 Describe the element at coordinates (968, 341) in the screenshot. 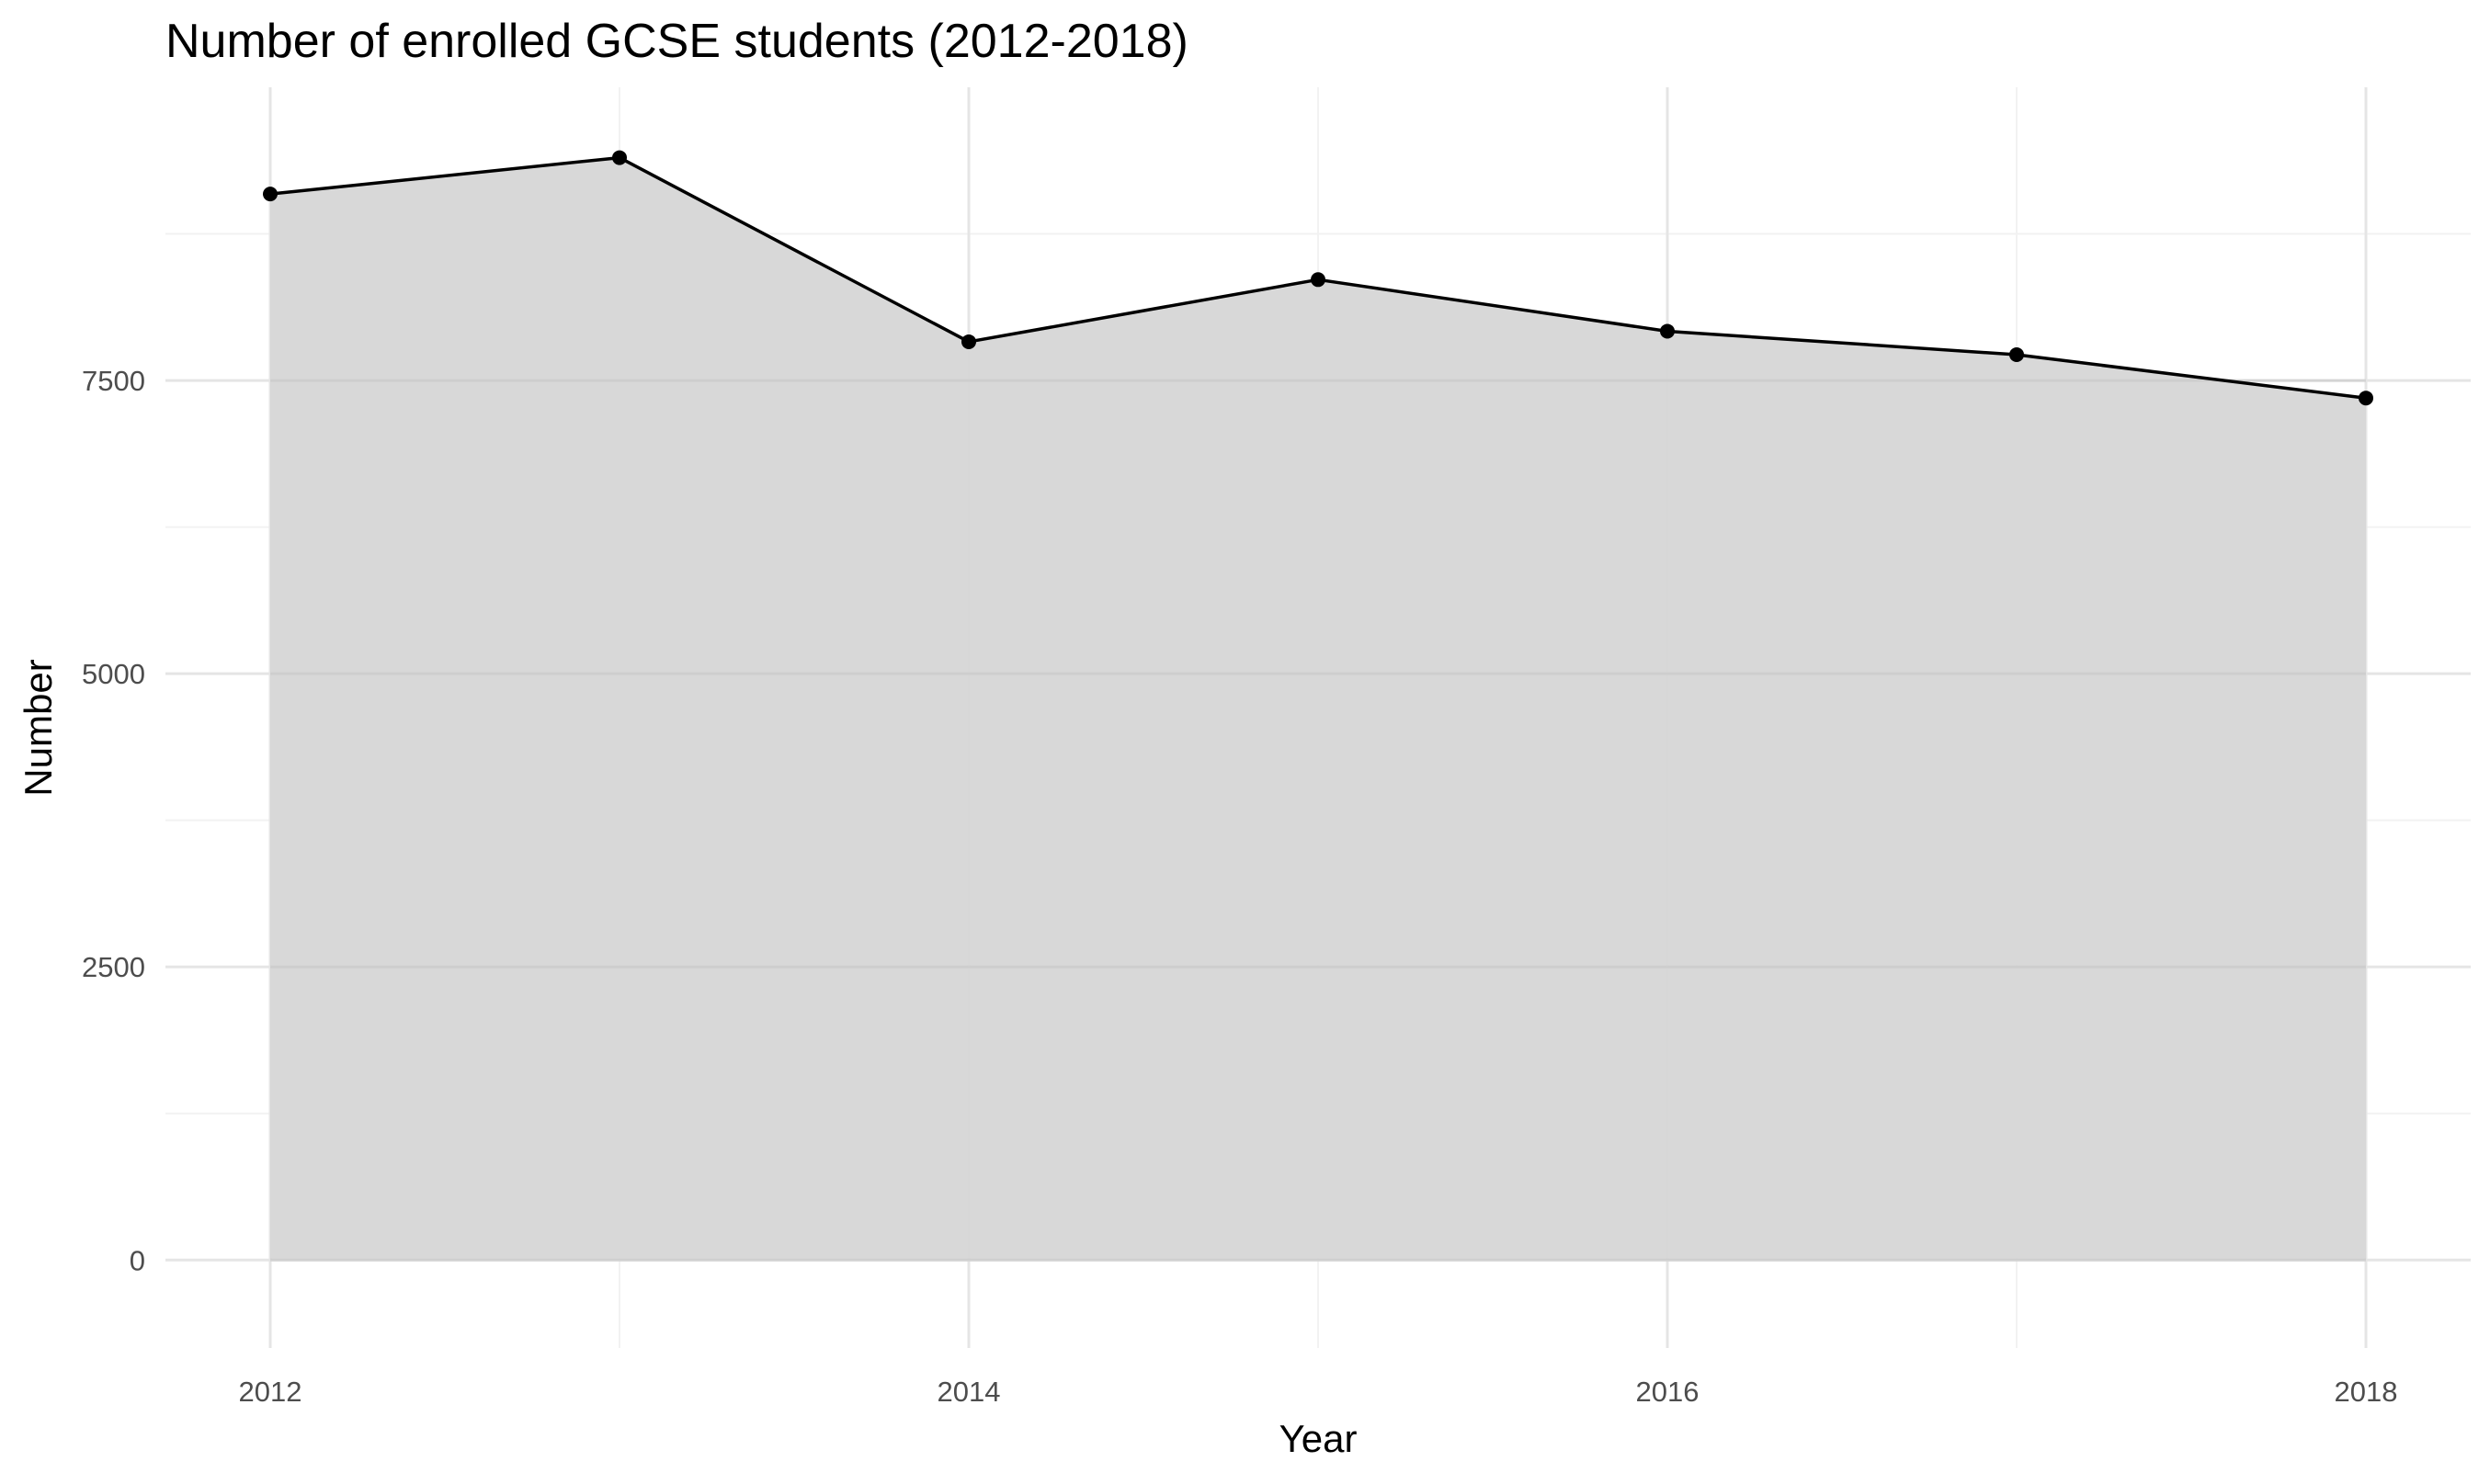

I see `data-point-2014` at that location.